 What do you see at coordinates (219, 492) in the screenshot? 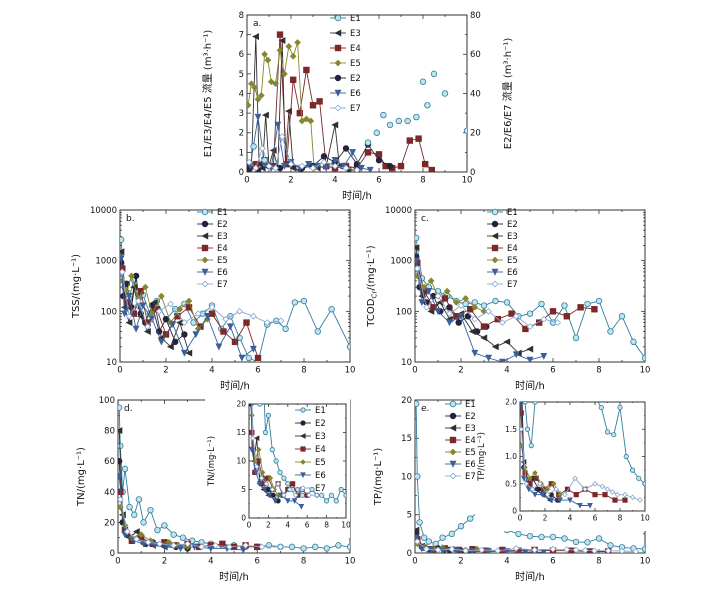
I see `chart-tn: 0 2 4 6 8 10 0 20 40 60 80 100 时间/h TN/(mg·L⁻¹) d.` at bounding box center [219, 492].